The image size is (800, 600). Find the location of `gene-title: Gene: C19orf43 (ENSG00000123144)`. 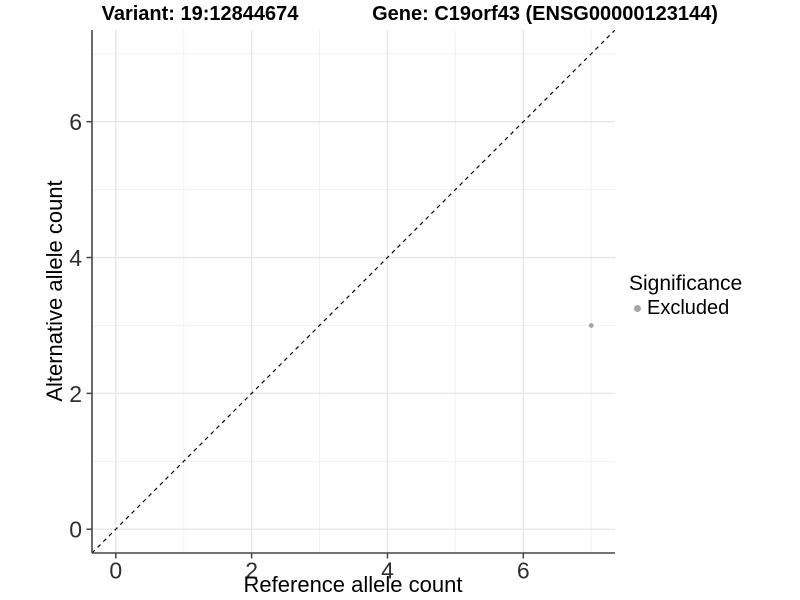

gene-title: Gene: C19orf43 (ENSG00000123144) is located at coordinates (545, 14).